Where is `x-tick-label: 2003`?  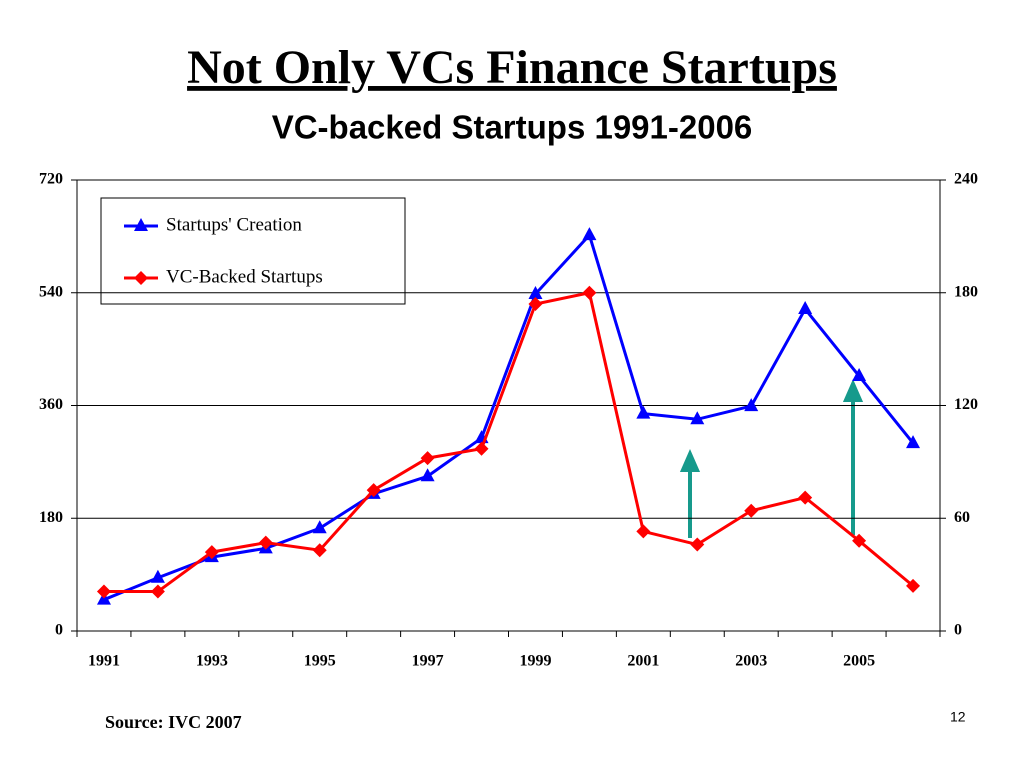
x-tick-label: 2003 is located at coordinates (751, 661).